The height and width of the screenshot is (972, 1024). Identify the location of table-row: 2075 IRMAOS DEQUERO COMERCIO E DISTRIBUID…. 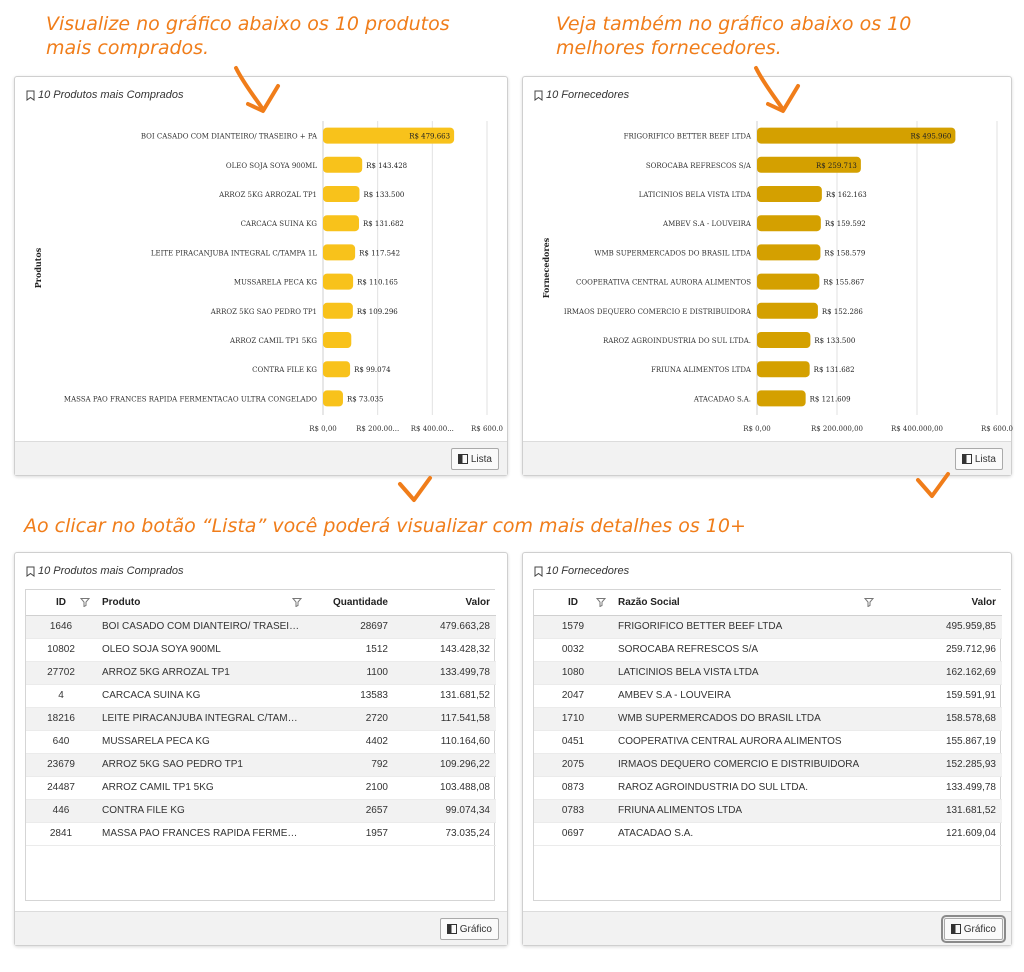
(768, 765).